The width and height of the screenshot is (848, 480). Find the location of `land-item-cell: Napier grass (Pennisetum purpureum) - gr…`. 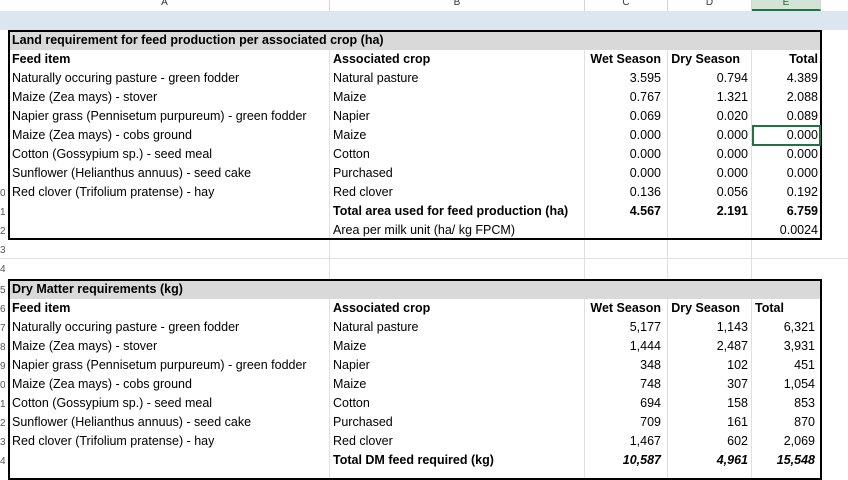

land-item-cell: Napier grass (Pennisetum purpureum) - gr… is located at coordinates (159, 116).